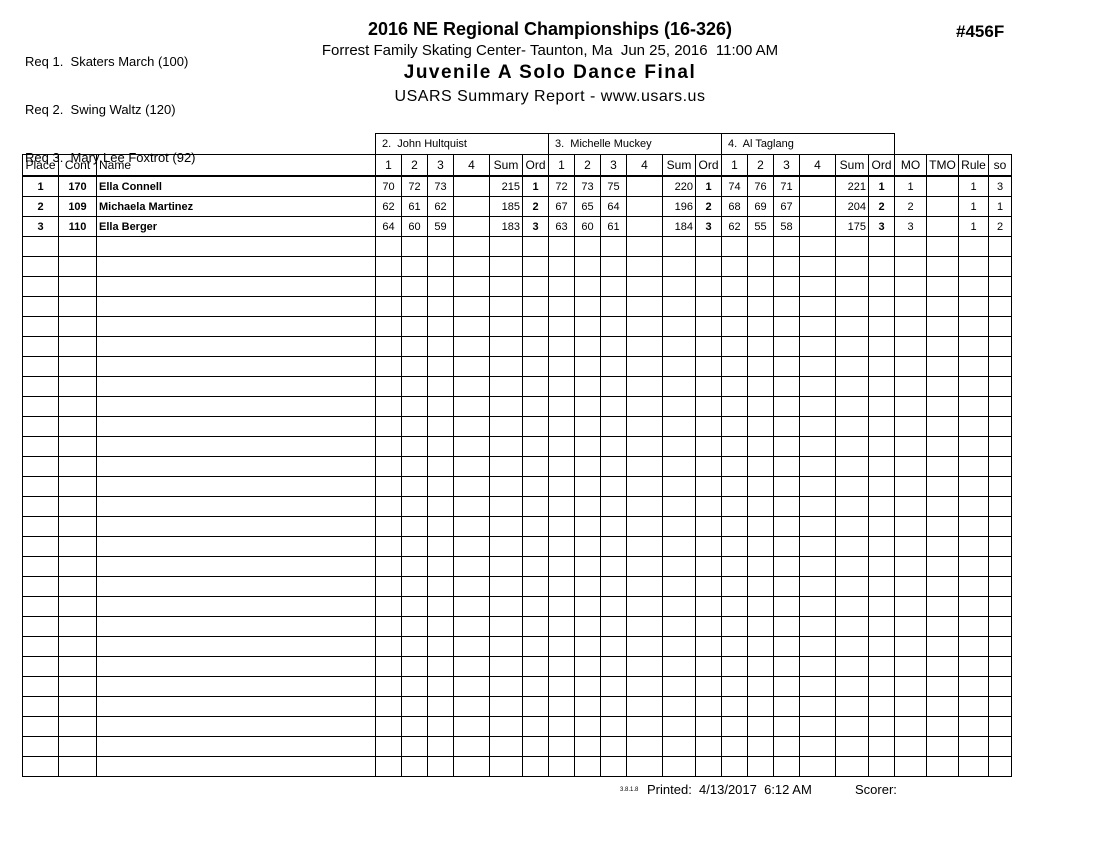 The image size is (1100, 850). What do you see at coordinates (613, 186) in the screenshot?
I see `mark-cell: 75` at bounding box center [613, 186].